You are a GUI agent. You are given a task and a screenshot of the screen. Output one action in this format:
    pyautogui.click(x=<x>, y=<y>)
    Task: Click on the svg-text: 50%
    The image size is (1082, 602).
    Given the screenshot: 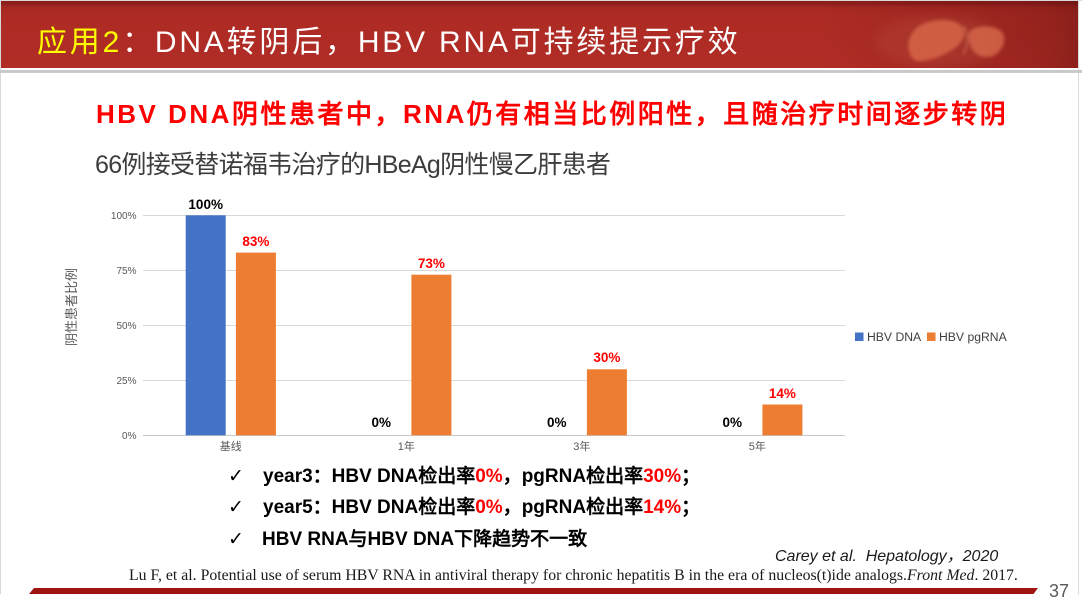 What is the action you would take?
    pyautogui.click(x=126, y=326)
    